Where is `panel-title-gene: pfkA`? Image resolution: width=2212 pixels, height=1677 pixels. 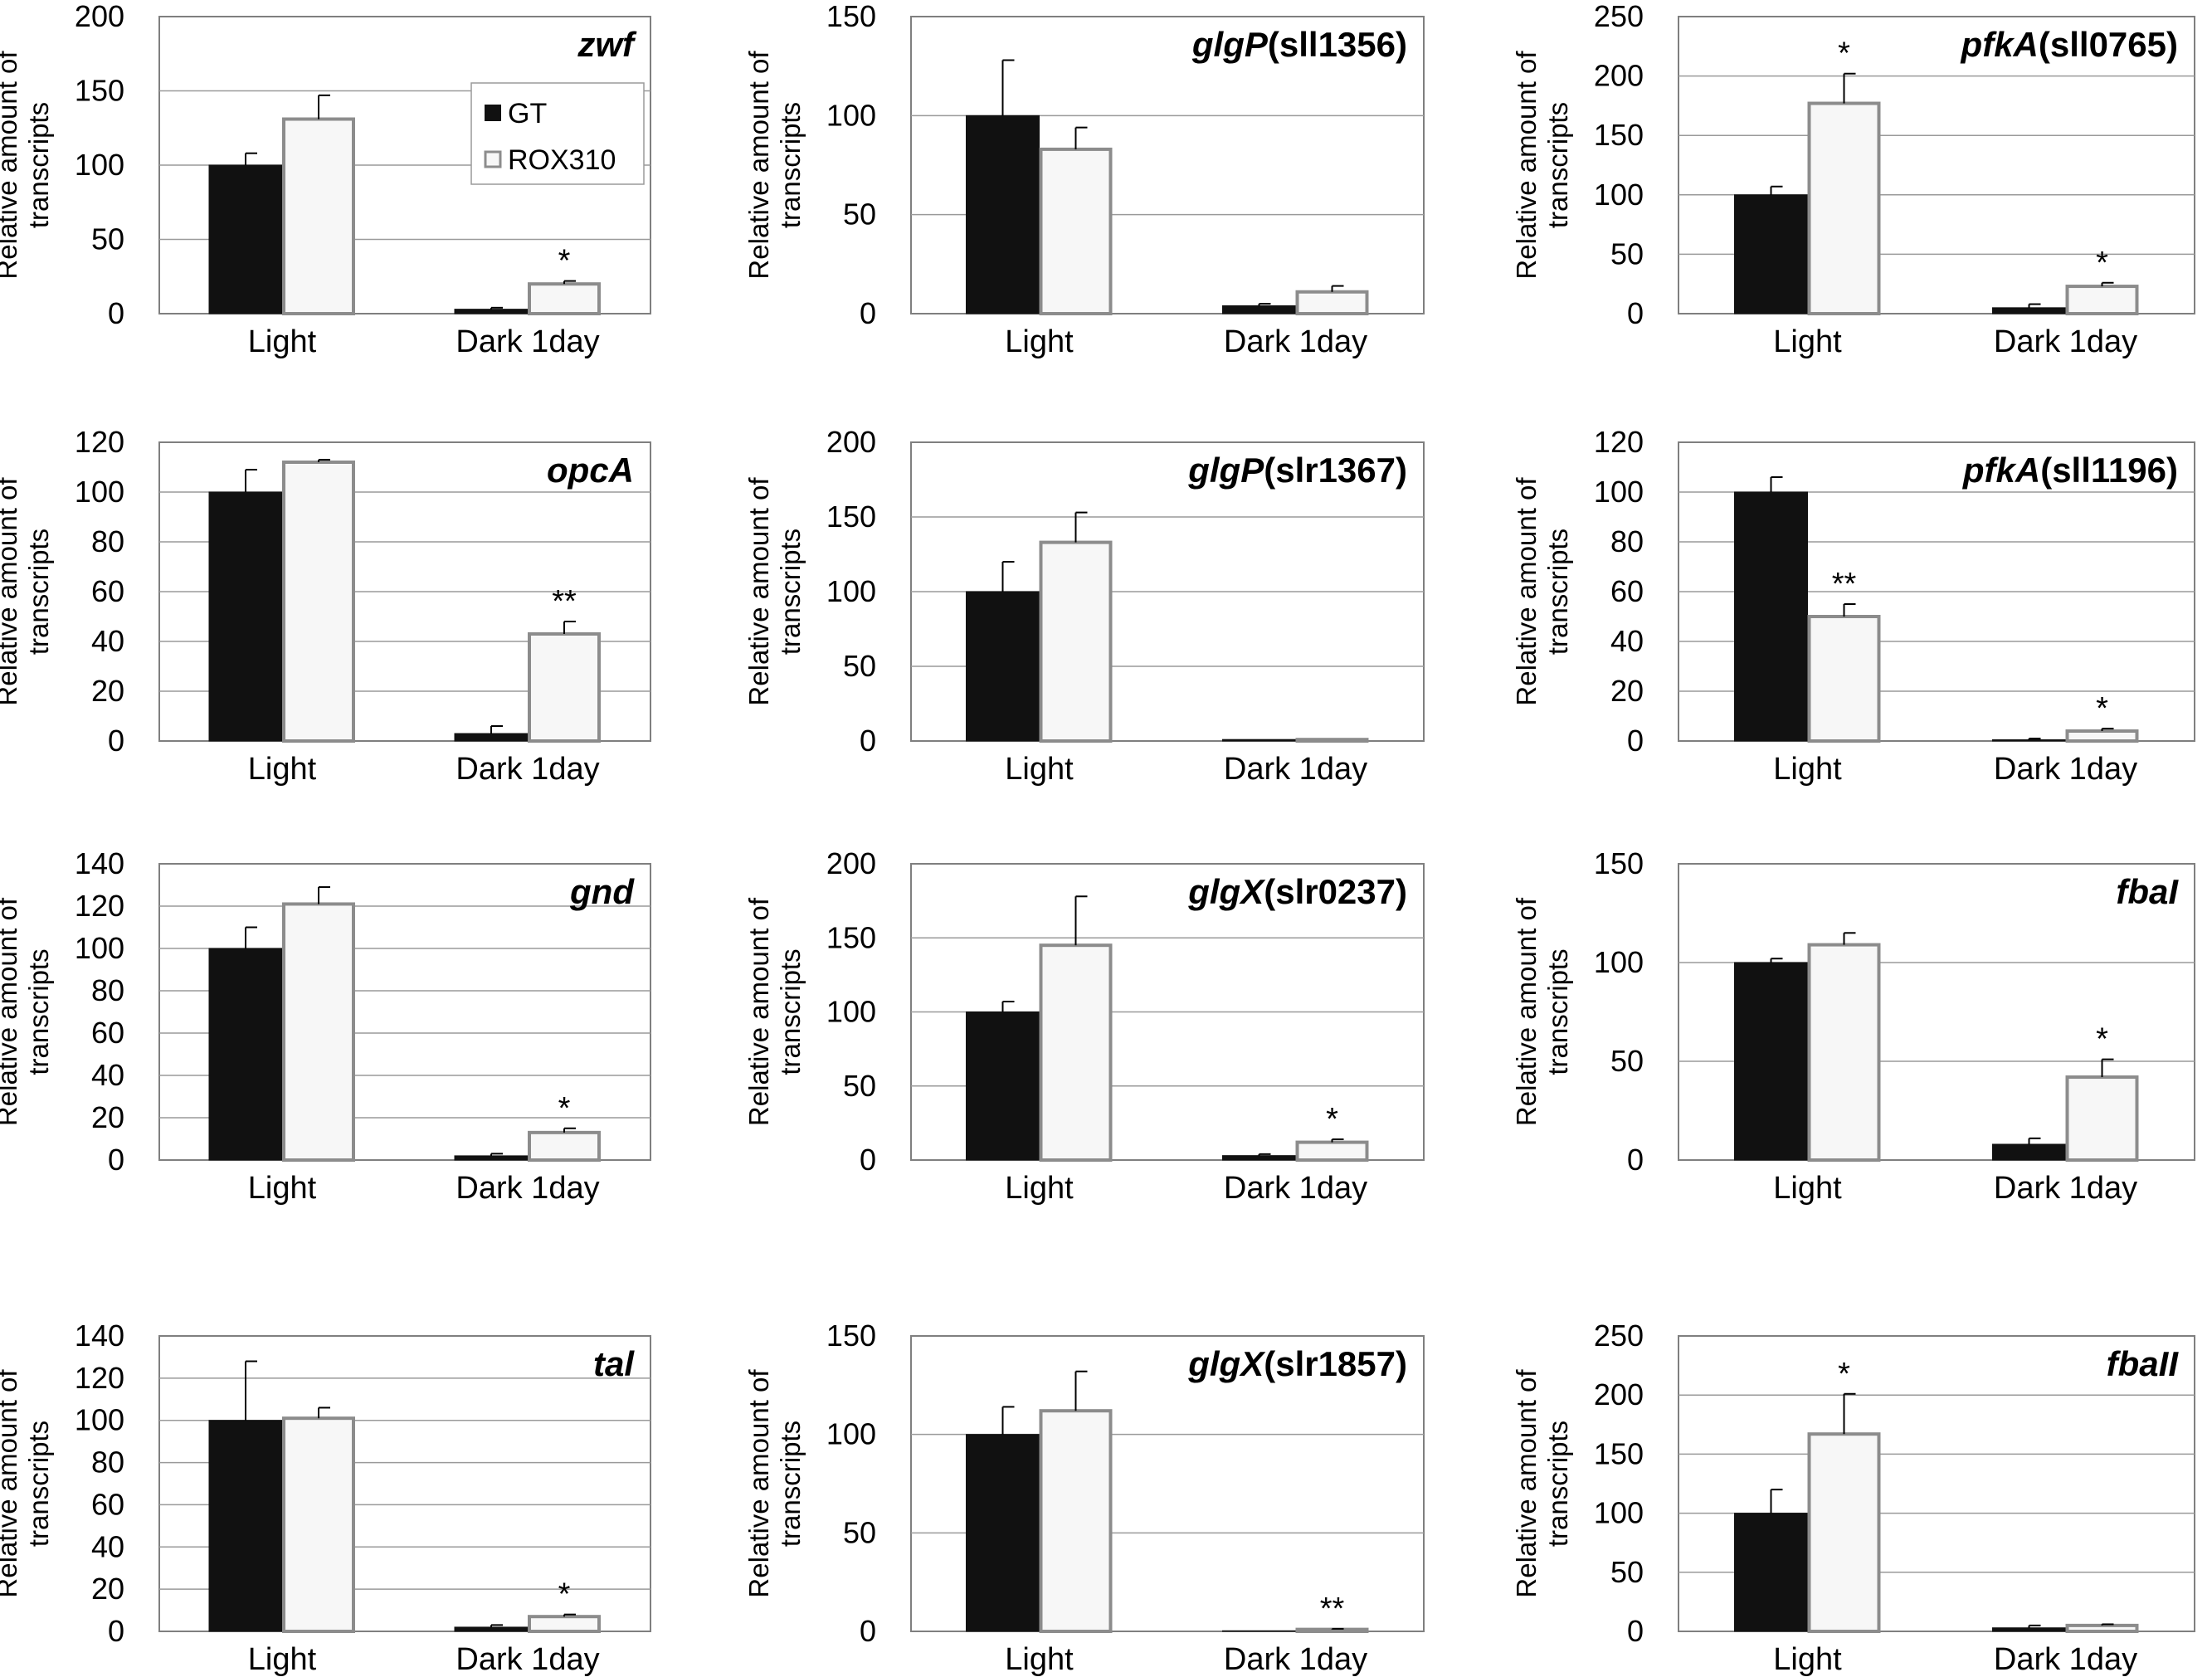
panel-title-gene: pfkA is located at coordinates (2001, 470).